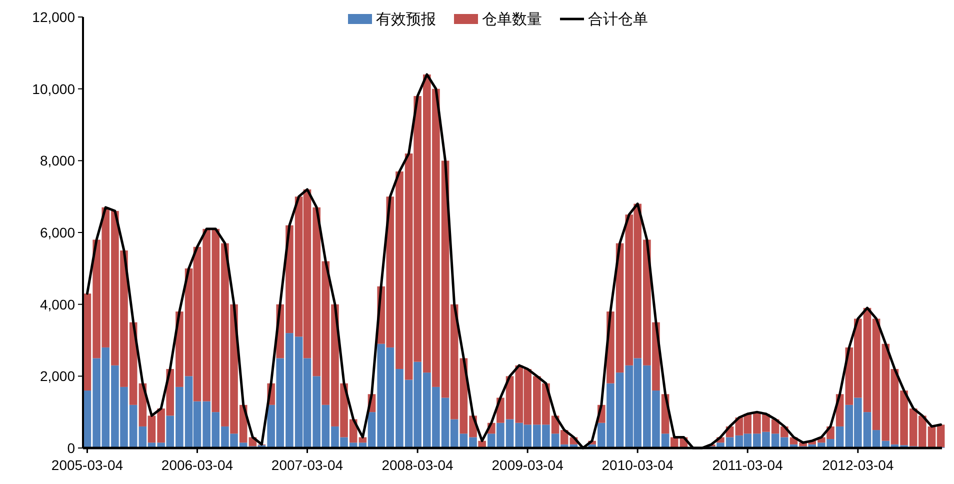  What do you see at coordinates (54, 88) in the screenshot?
I see `y-tick-label: 10,000` at bounding box center [54, 88].